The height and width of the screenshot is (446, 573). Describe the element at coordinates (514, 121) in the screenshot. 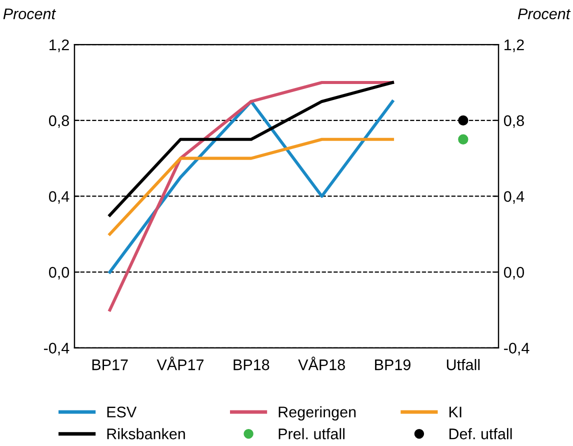

I see `y2-tick-label: 0,8` at that location.